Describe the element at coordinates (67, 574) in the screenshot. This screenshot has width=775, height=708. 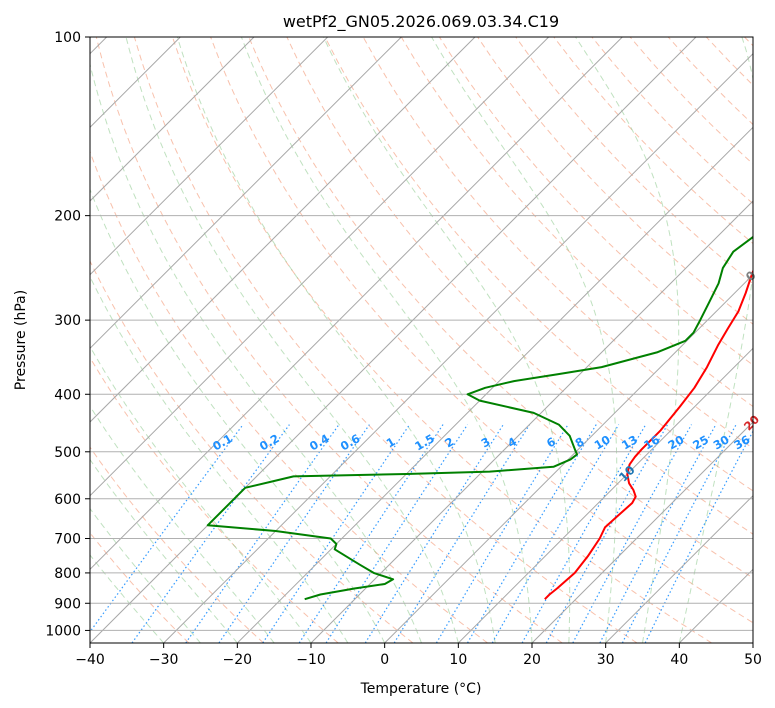
I see `y-tick-label: 800` at that location.